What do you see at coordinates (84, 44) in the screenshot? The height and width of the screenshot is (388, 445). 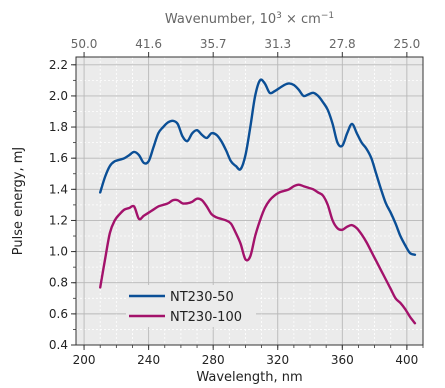 I see `top-tick-label: 50.0` at bounding box center [84, 44].